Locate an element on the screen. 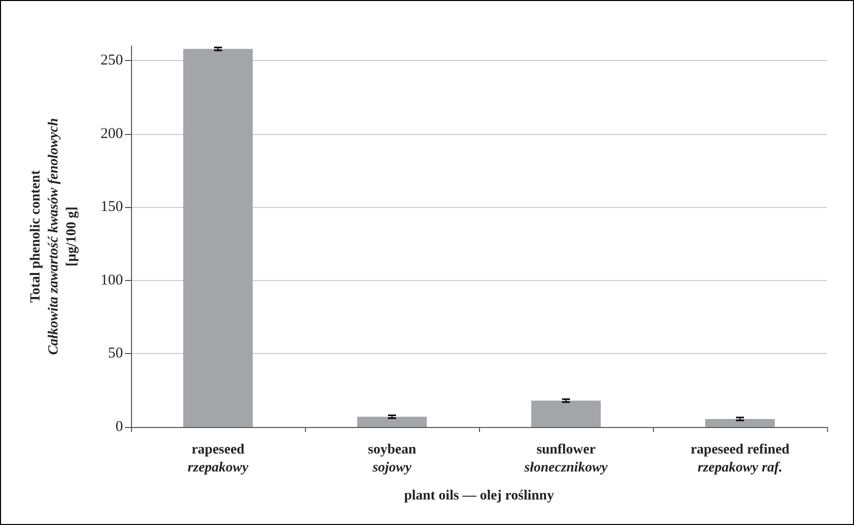 The width and height of the screenshot is (854, 525). x-tick-label: rapeseed refined rzepakowy raf. is located at coordinates (740, 459).